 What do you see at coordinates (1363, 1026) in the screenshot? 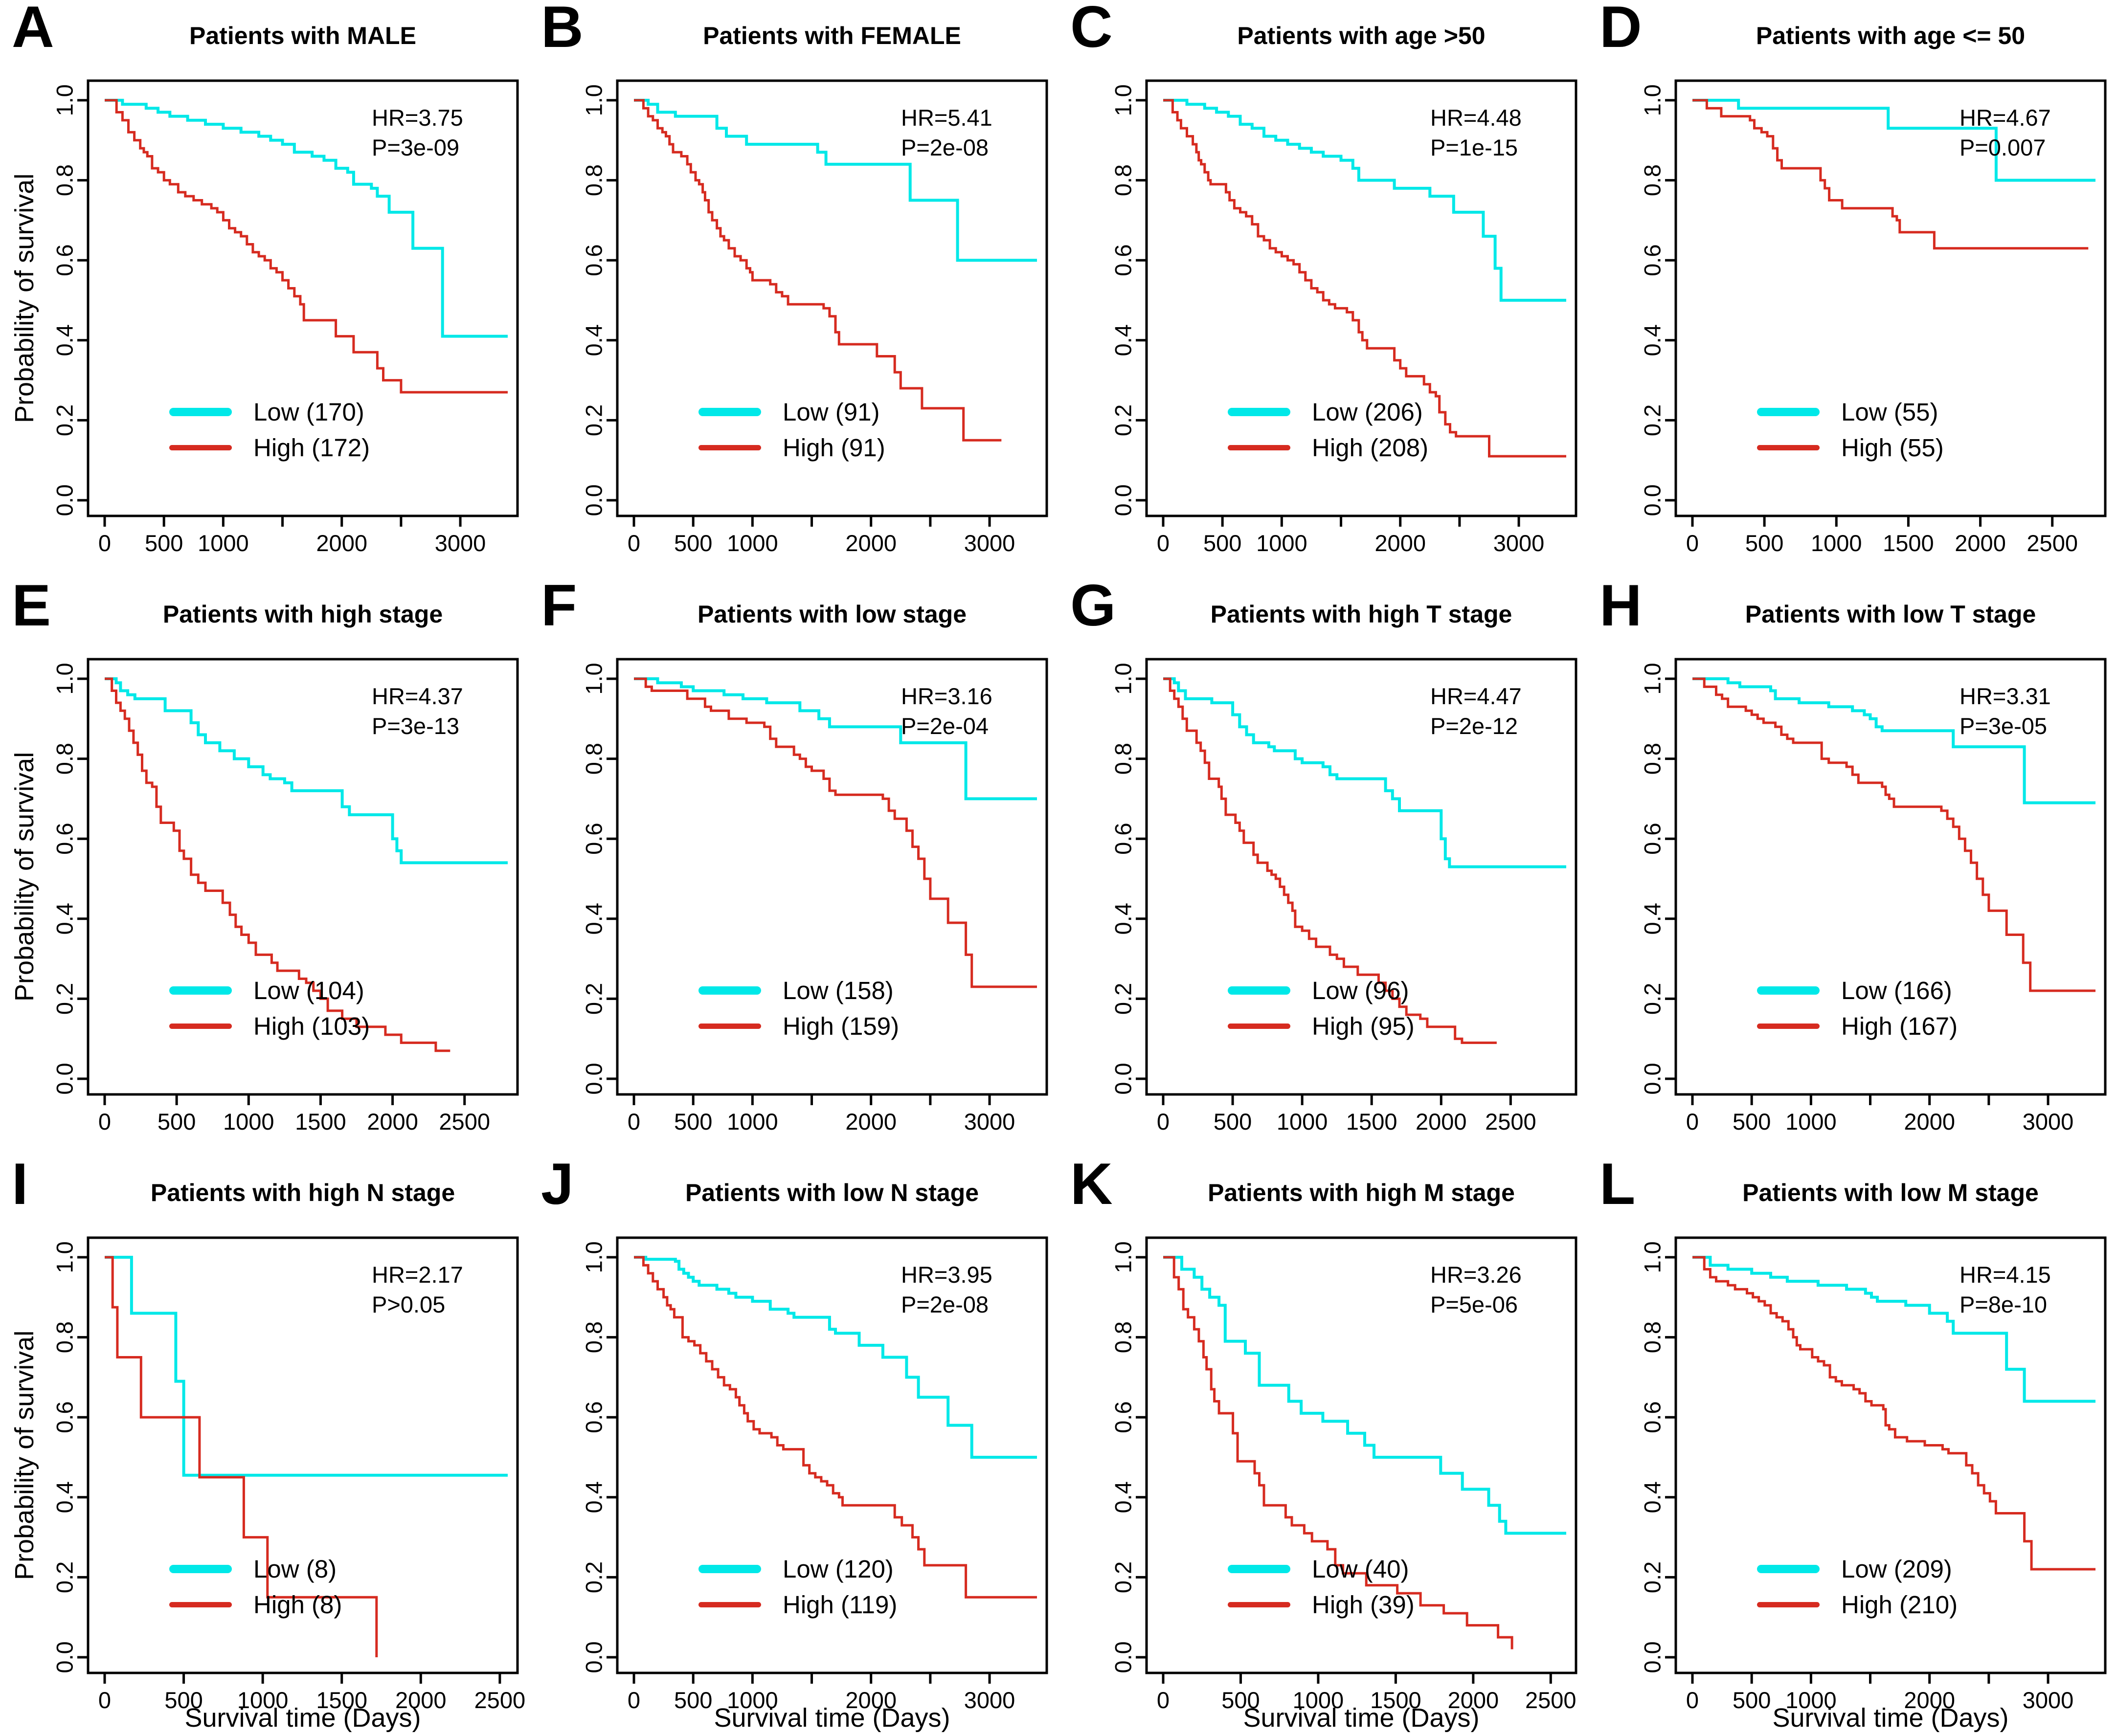
I see `high-series-label: High (95)` at bounding box center [1363, 1026].